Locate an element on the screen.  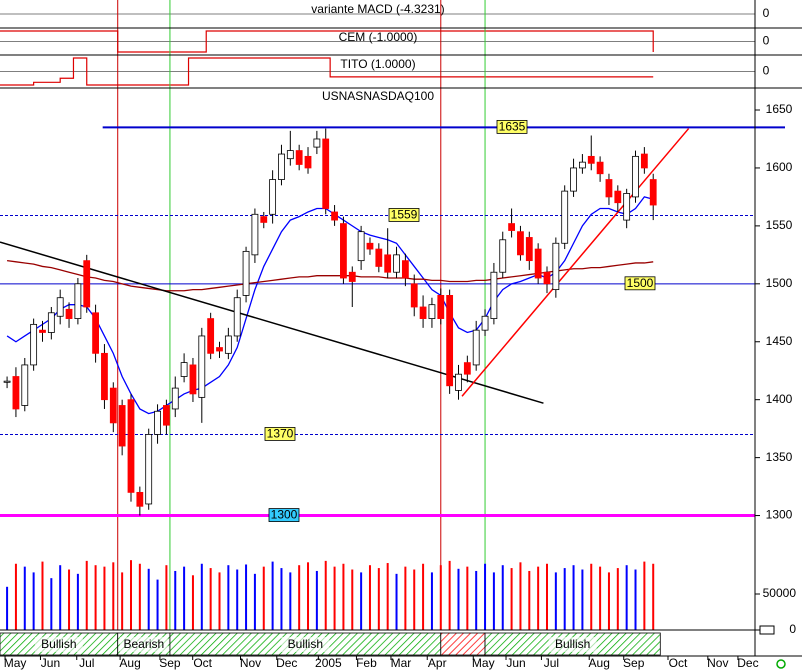
indicator-tick-label: 0 is located at coordinates (766, 71).